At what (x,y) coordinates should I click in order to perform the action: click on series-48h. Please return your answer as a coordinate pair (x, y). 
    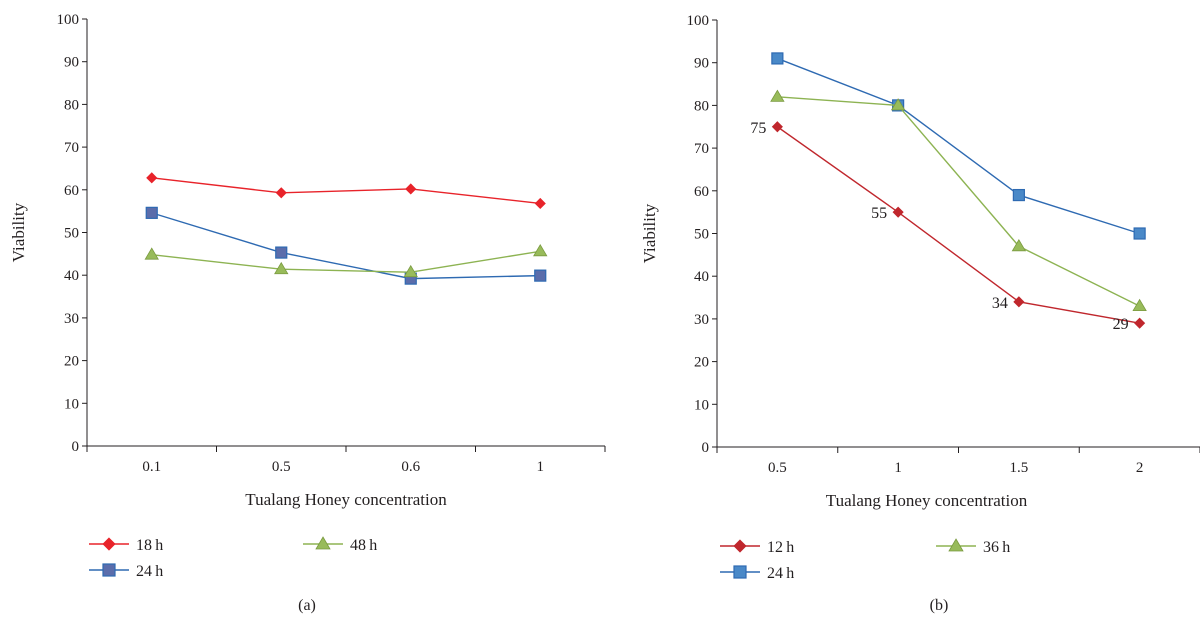
    Looking at the image, I should click on (346, 261).